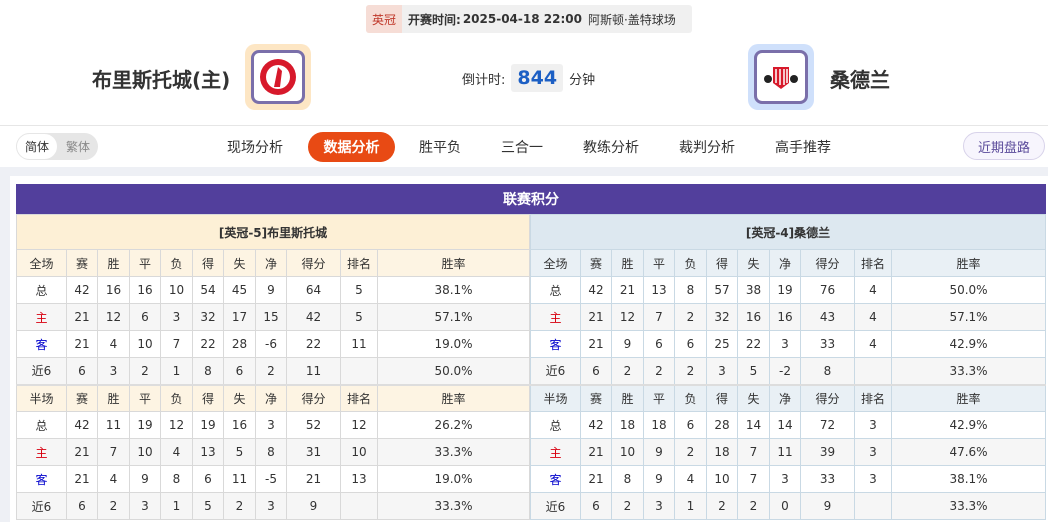  Describe the element at coordinates (968, 425) in the screenshot. I see `table-cell: 42.9%` at that location.